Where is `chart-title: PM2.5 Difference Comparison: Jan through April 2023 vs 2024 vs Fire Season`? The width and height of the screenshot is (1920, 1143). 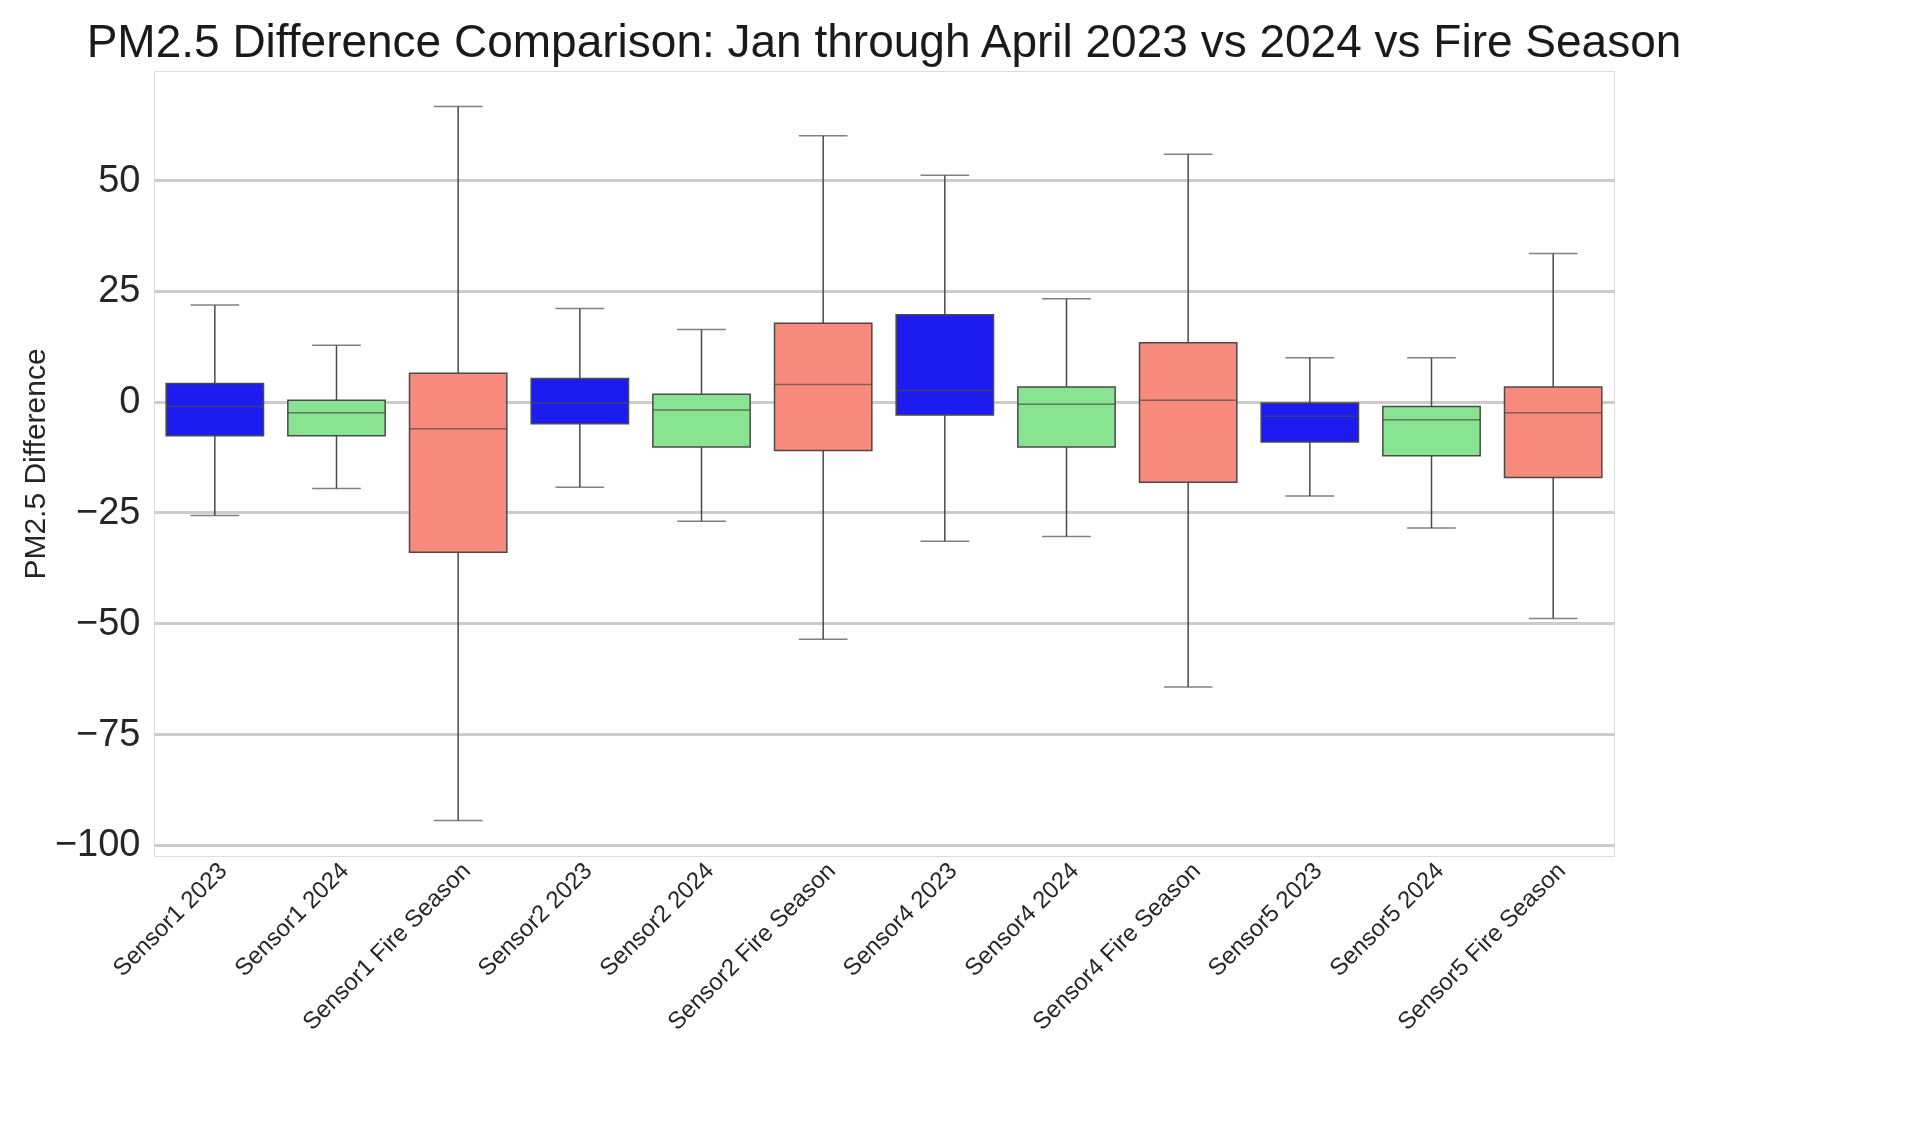
chart-title: PM2.5 Difference Comparison: Jan through April 2023 vs 2024 vs Fire Season is located at coordinates (884, 41).